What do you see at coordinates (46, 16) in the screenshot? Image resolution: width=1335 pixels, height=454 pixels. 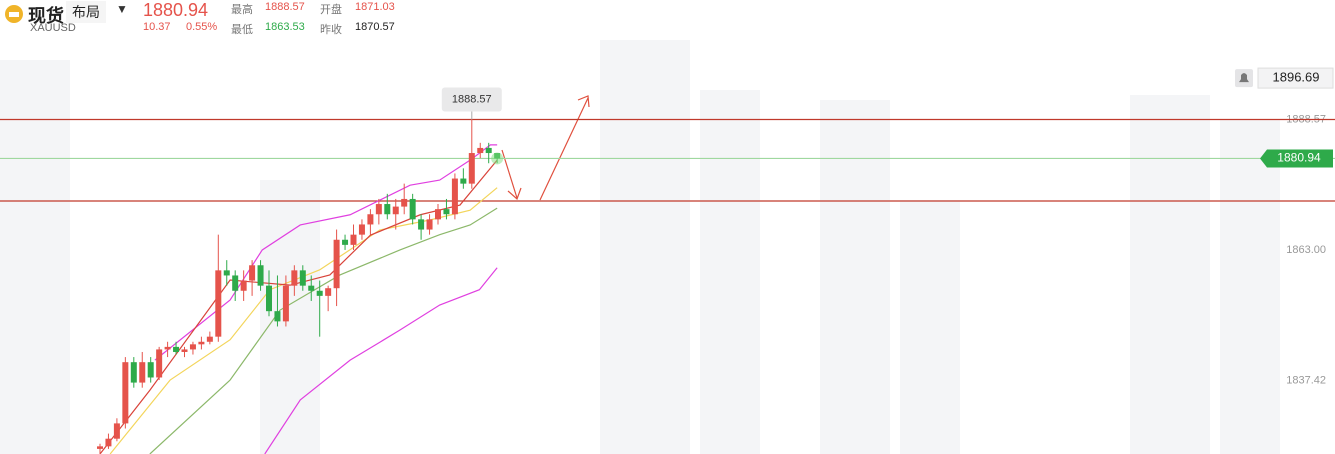 I see `instrument-name: 现货` at bounding box center [46, 16].